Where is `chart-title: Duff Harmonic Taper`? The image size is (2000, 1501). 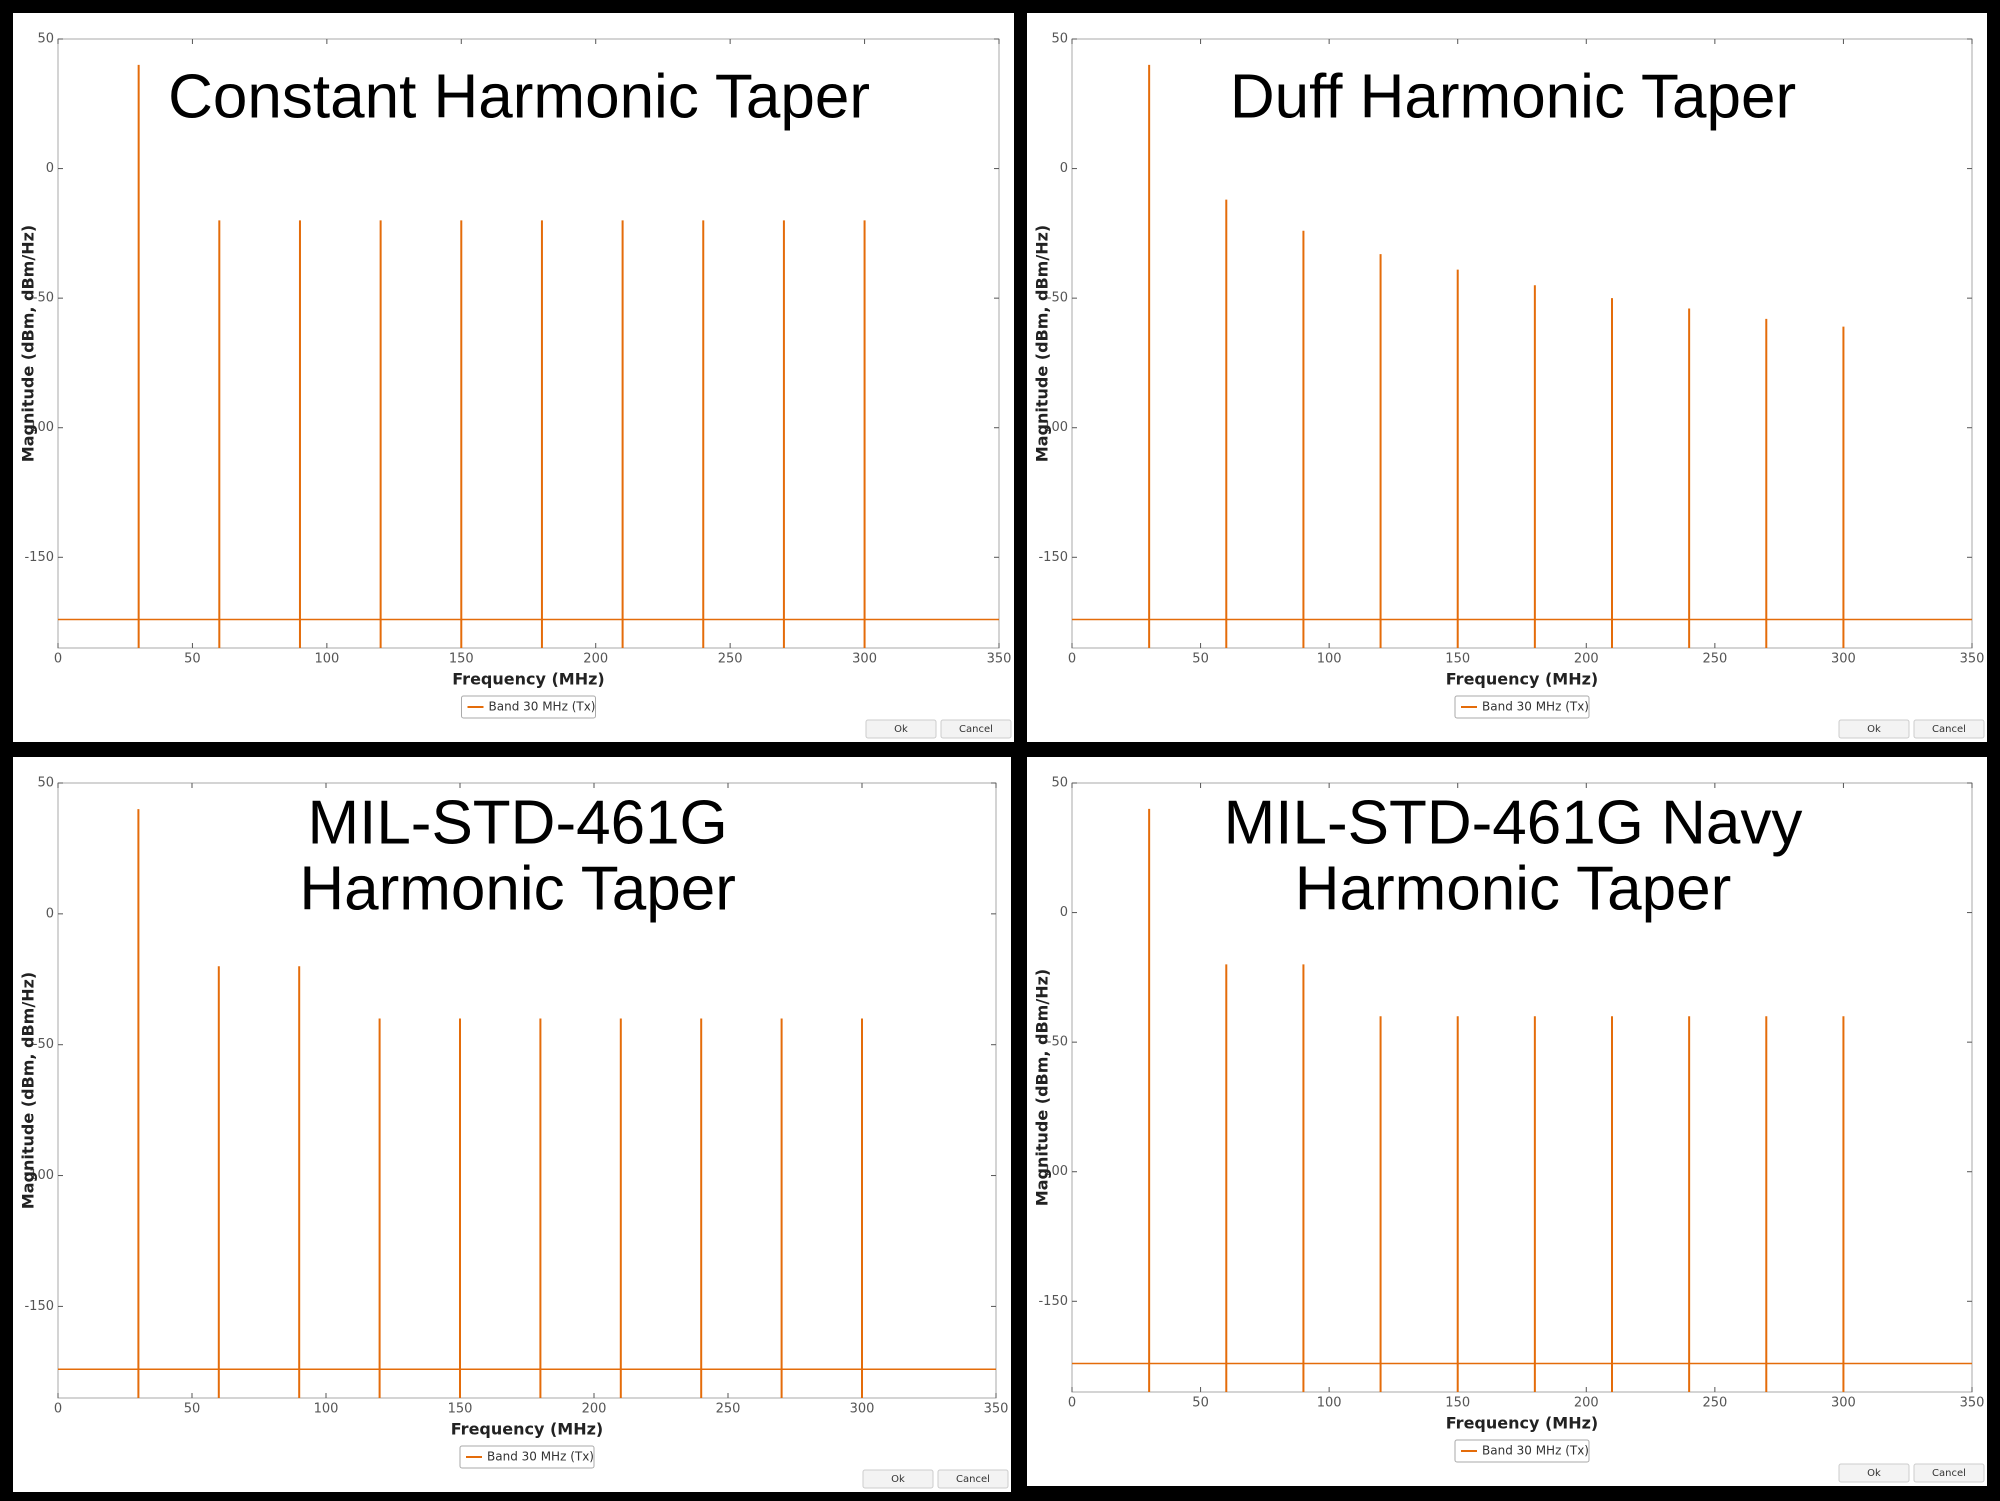 chart-title: Duff Harmonic Taper is located at coordinates (1513, 96).